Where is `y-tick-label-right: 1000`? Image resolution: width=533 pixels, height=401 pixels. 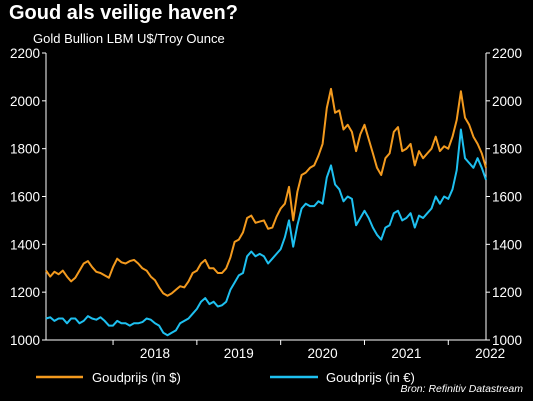 y-tick-label-right: 1000 is located at coordinates (507, 340).